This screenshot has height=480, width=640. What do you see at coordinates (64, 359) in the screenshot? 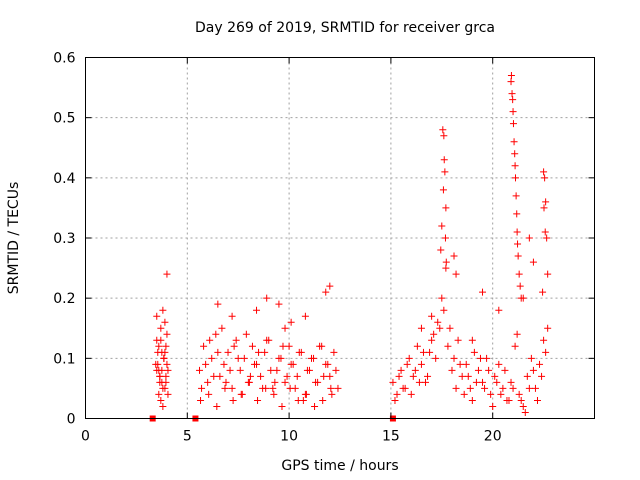
I see `y-tick-label: 0.1` at bounding box center [64, 359].